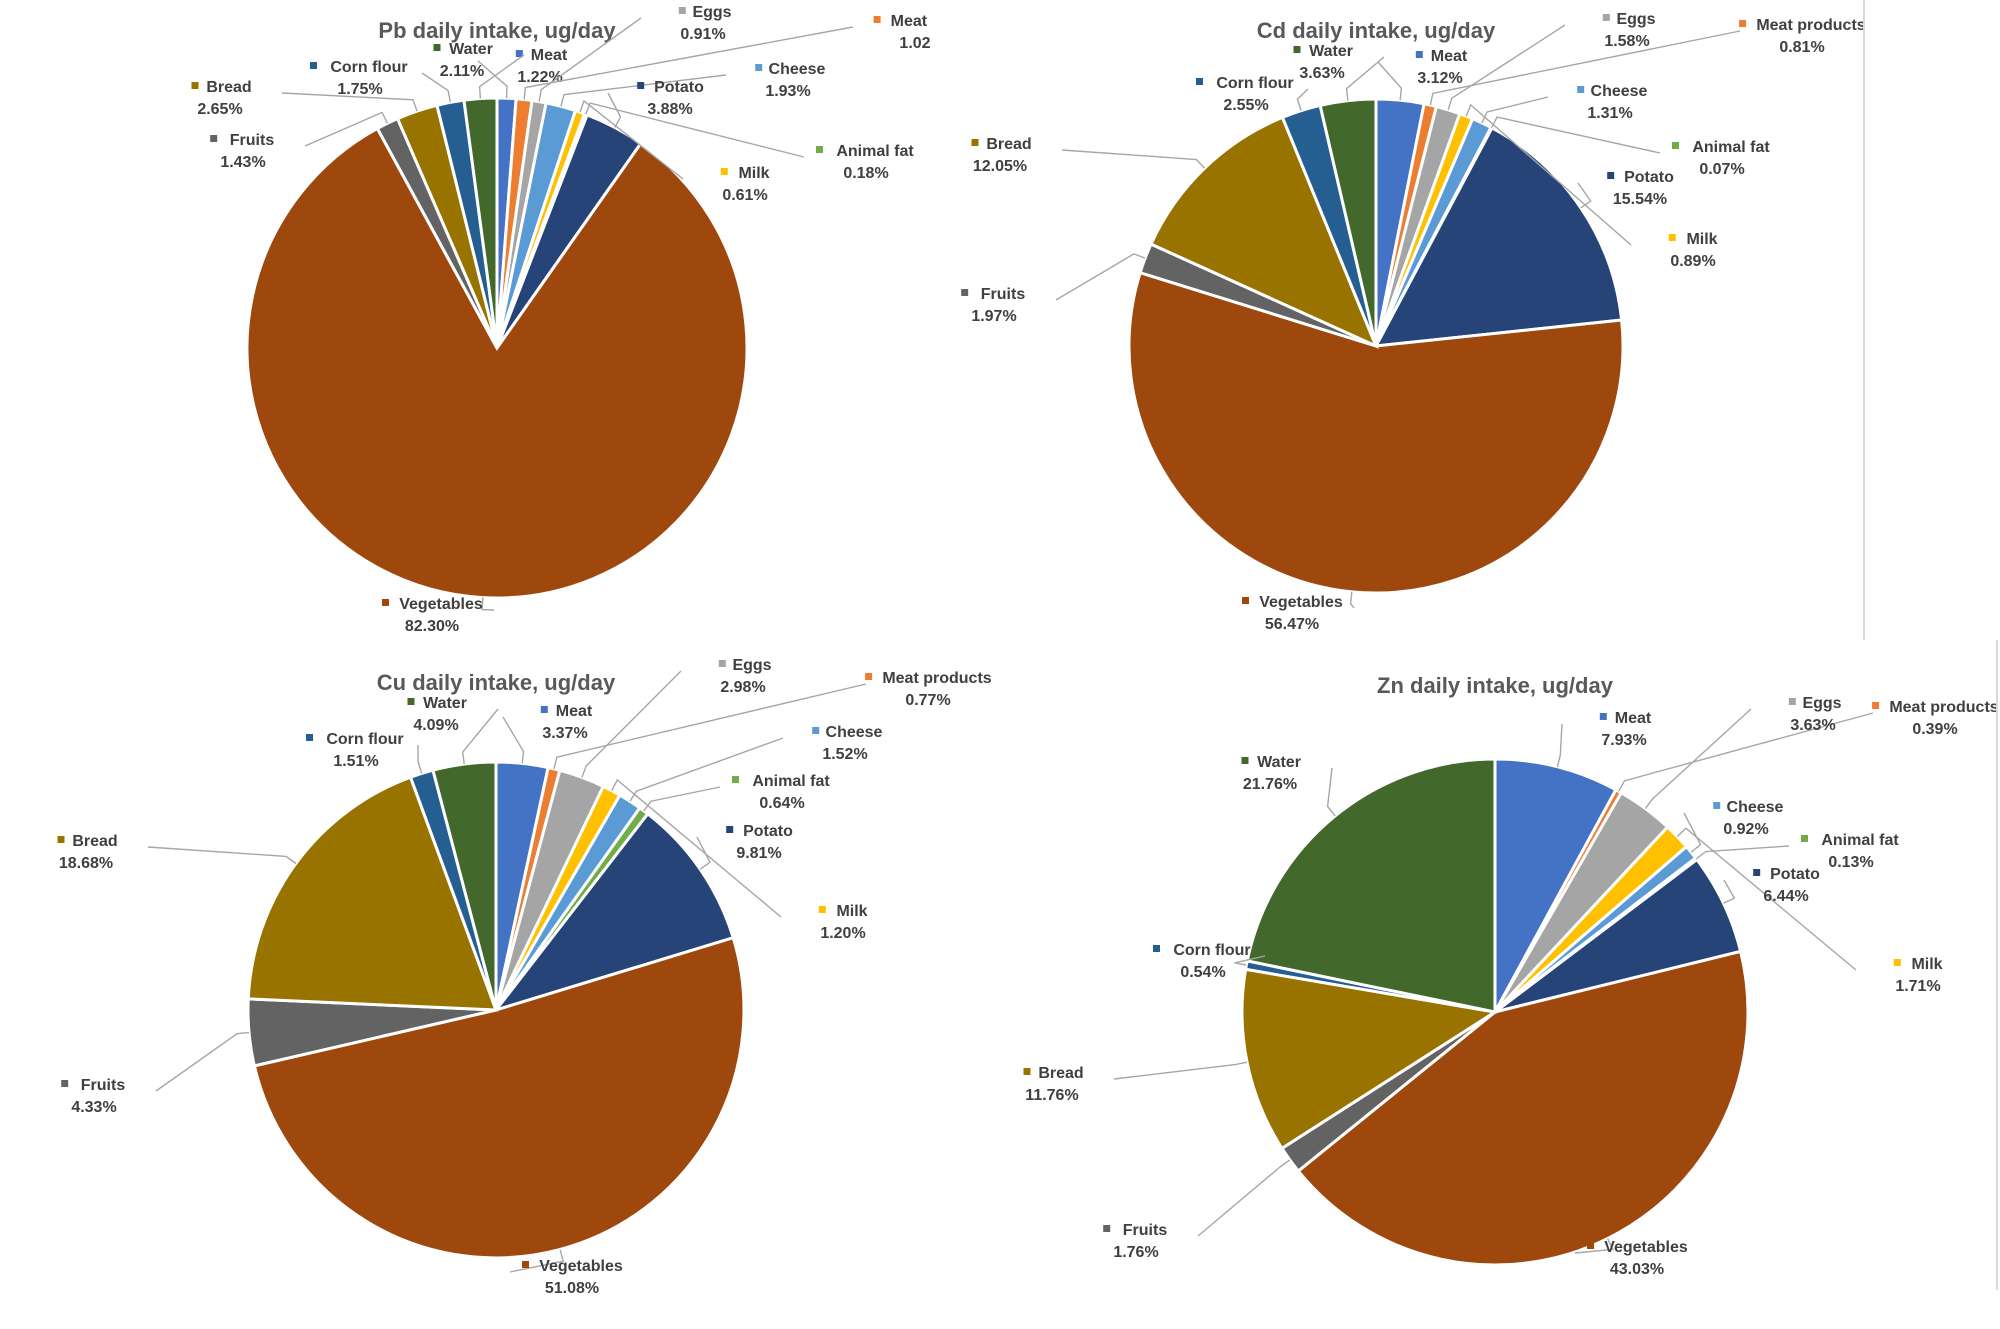  What do you see at coordinates (453, 730) in the screenshot?
I see `label-water: Water 4.09%` at bounding box center [453, 730].